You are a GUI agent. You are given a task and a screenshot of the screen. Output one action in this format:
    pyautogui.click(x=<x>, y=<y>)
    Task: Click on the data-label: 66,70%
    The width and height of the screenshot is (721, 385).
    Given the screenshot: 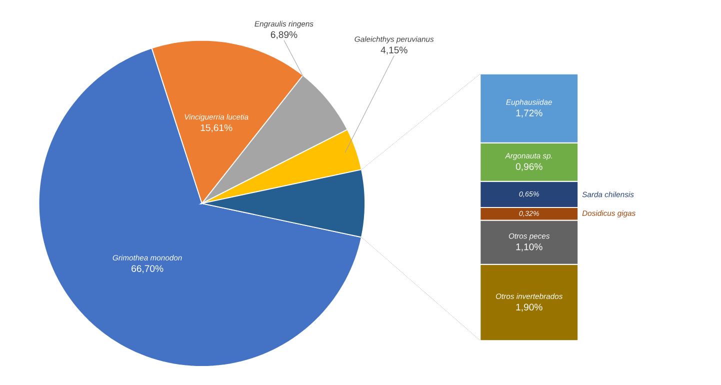 What is the action you would take?
    pyautogui.click(x=148, y=269)
    